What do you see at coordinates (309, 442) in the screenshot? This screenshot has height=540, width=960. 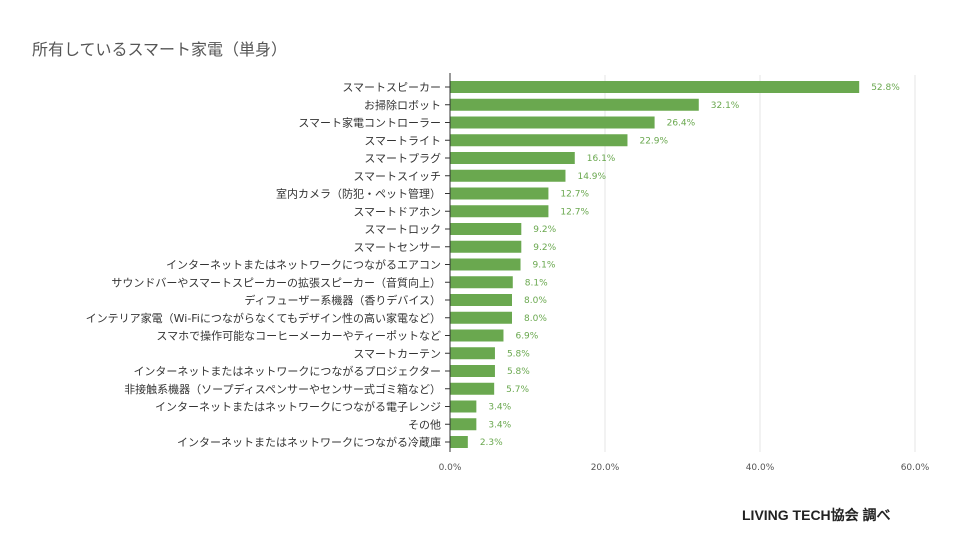 I see `category-label: インターネットまたはネットワークにつながる冷蔵庫` at bounding box center [309, 442].